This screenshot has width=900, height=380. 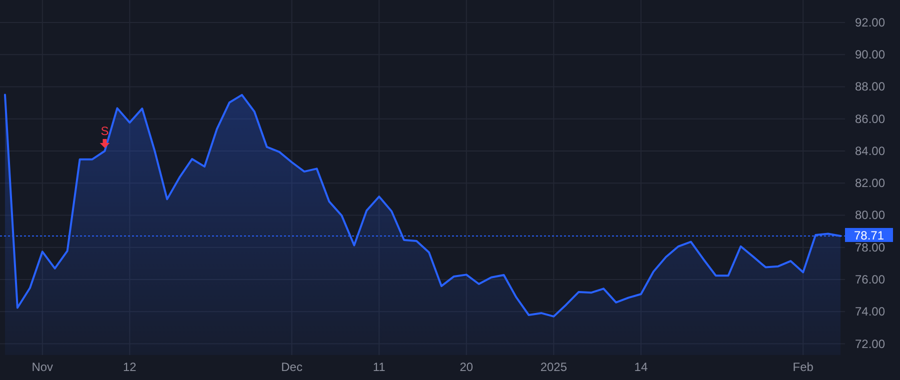 I want to click on y-tick-label: 90.00, so click(x=870, y=55).